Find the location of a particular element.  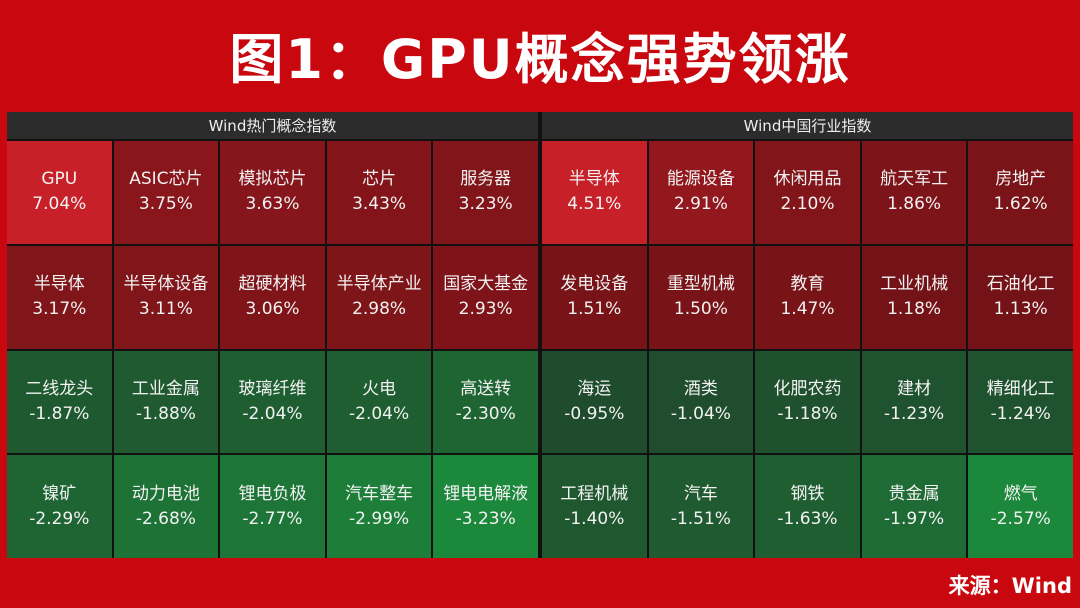

tile-name: 房地产 is located at coordinates (1021, 179).